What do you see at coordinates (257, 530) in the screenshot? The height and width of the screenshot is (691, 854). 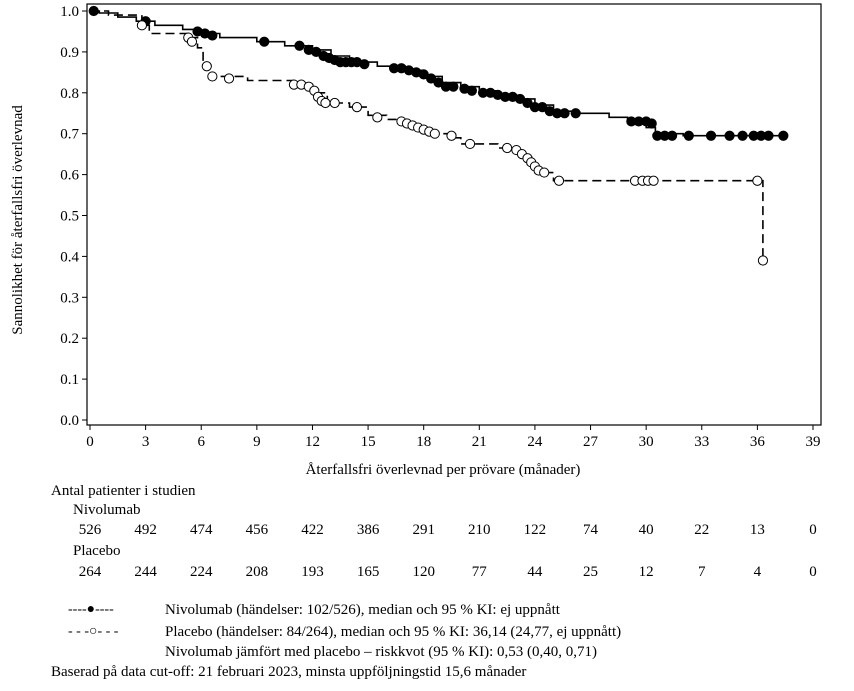 I see `risk-count: 456` at bounding box center [257, 530].